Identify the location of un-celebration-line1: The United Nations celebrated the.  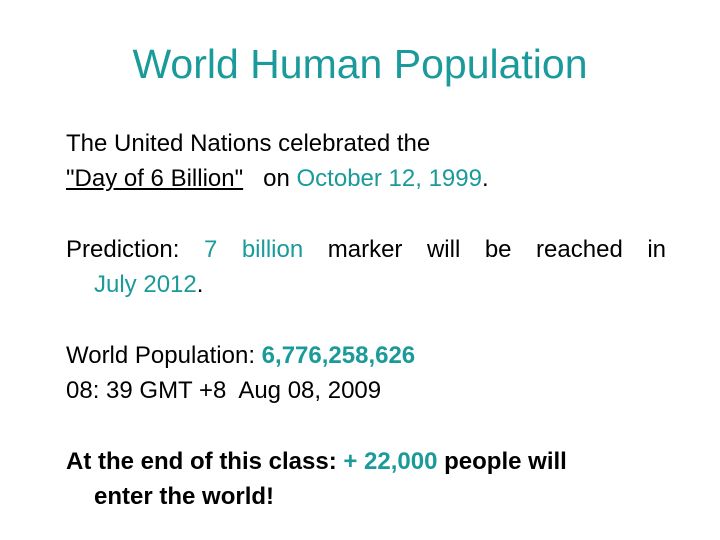
(248, 143).